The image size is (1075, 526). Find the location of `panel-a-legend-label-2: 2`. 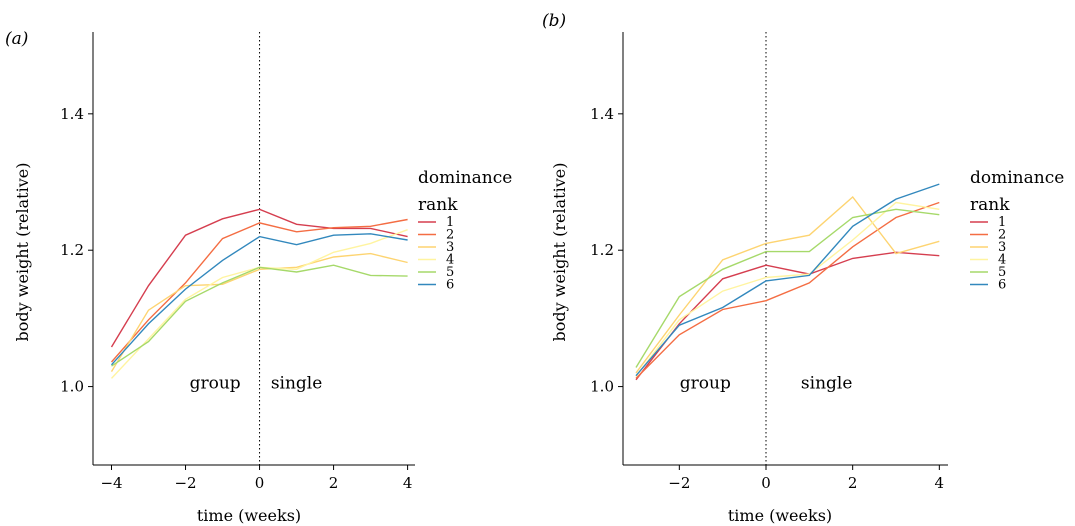

panel-a-legend-label-2: 2 is located at coordinates (450, 235).